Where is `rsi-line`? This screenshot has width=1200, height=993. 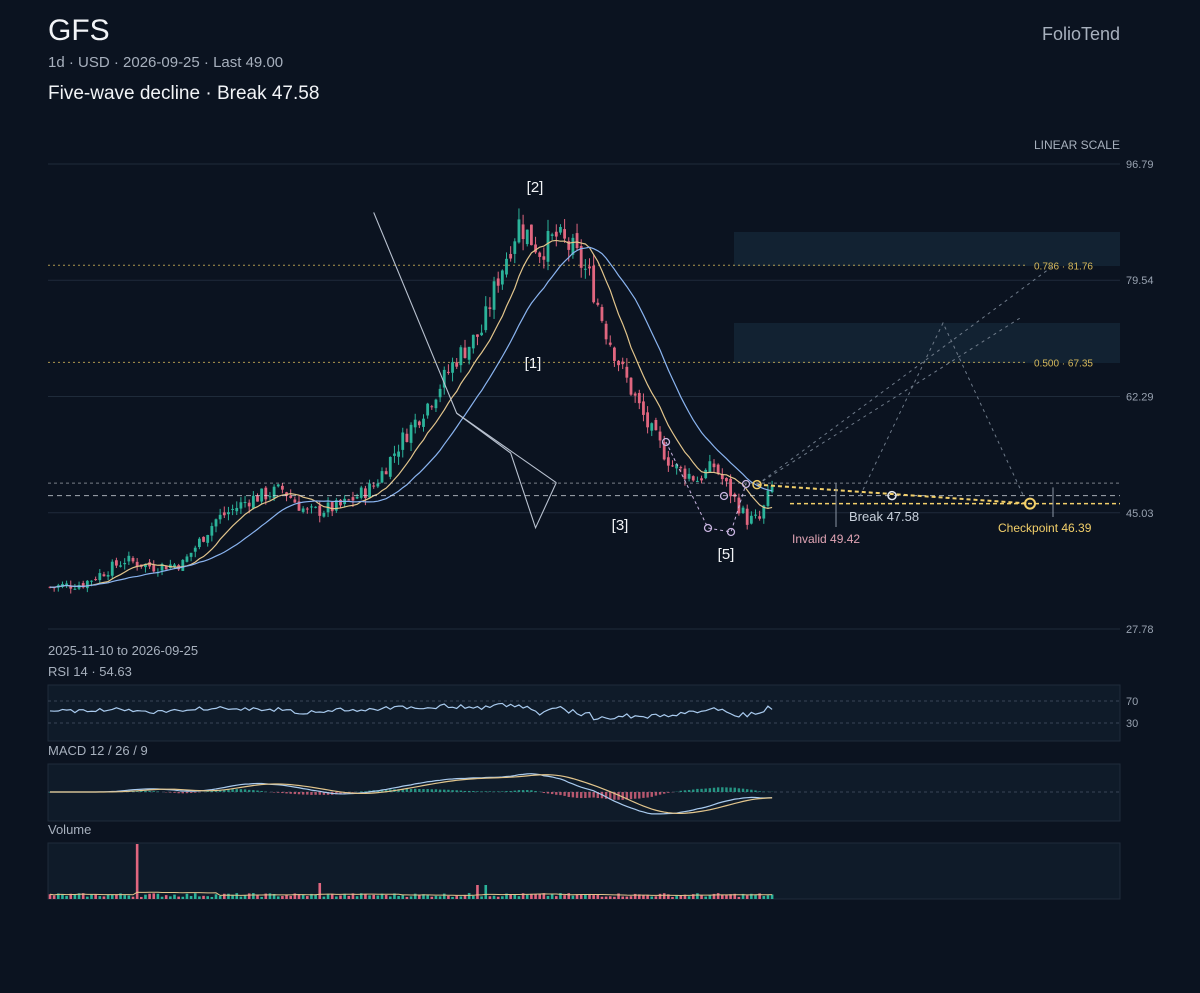
rsi-line is located at coordinates (411, 711).